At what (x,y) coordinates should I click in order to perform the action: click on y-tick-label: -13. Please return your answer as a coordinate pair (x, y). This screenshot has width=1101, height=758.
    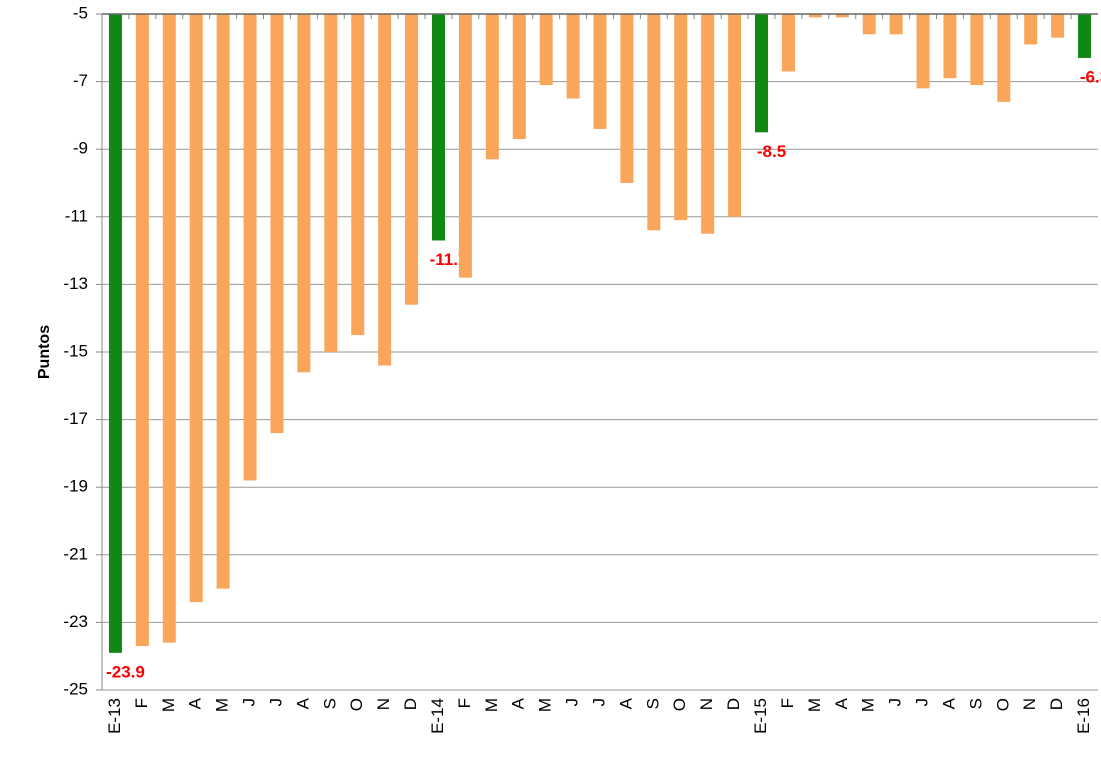
    Looking at the image, I should click on (75, 283).